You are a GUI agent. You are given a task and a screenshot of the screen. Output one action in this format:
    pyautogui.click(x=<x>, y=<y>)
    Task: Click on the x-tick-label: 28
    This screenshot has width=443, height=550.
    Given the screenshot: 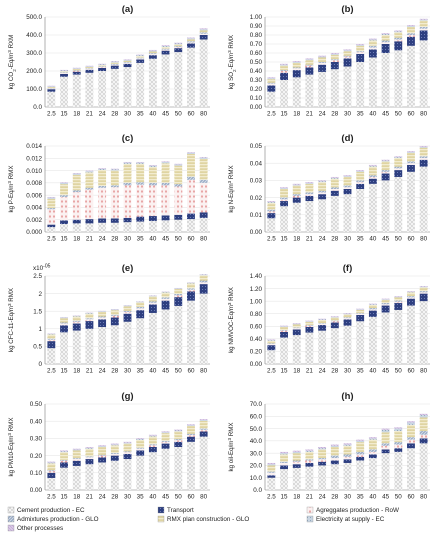 What is the action you would take?
    pyautogui.click(x=335, y=371)
    